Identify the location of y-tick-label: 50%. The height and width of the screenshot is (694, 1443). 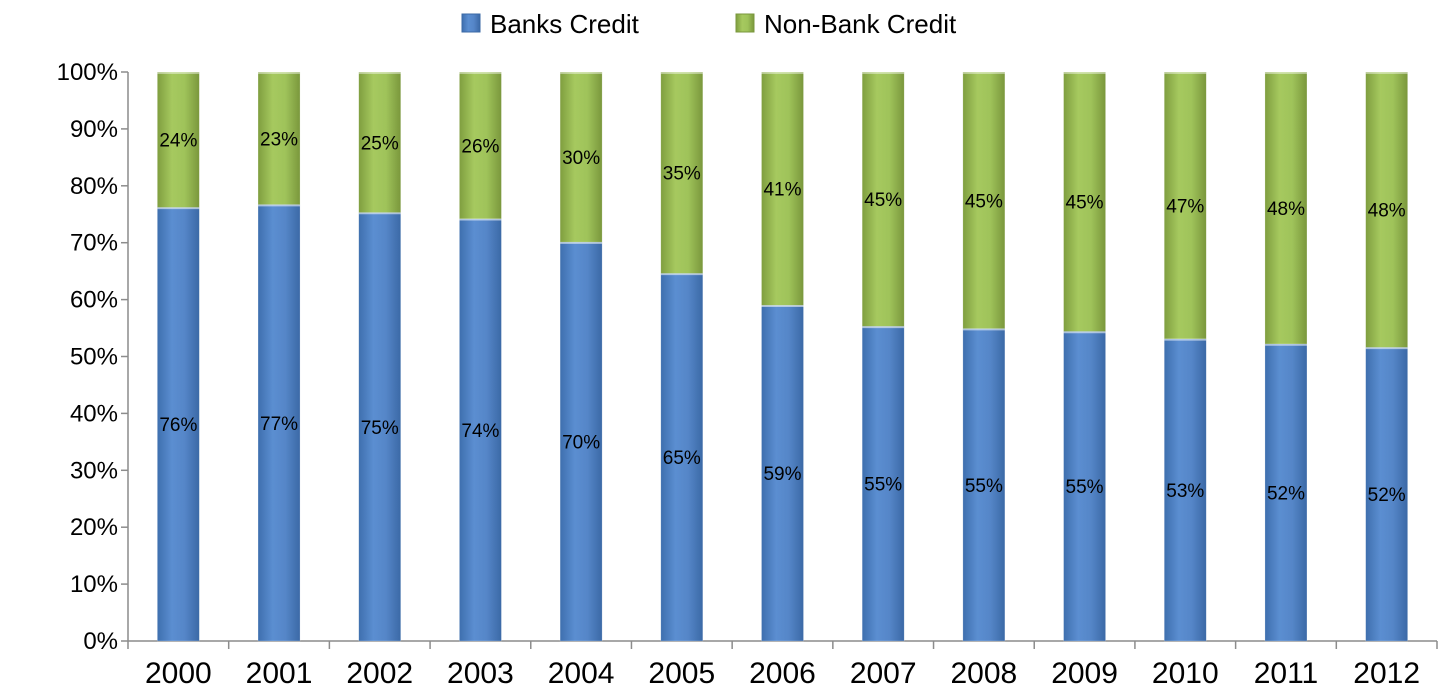
(94, 357).